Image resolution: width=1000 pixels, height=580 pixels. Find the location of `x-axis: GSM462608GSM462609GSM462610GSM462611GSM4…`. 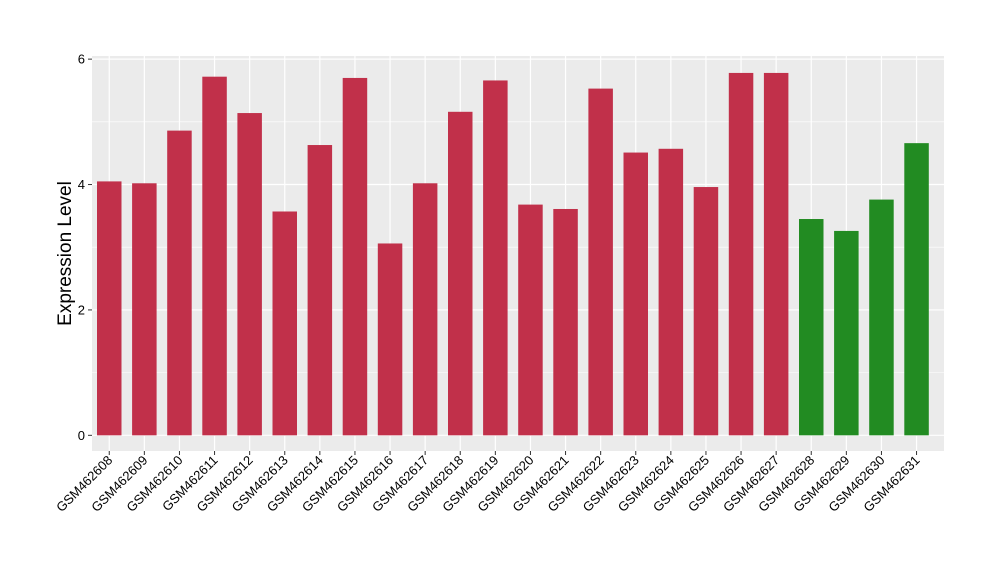

x-axis: GSM462608GSM462609GSM462610GSM462611GSM4… is located at coordinates (488, 483).